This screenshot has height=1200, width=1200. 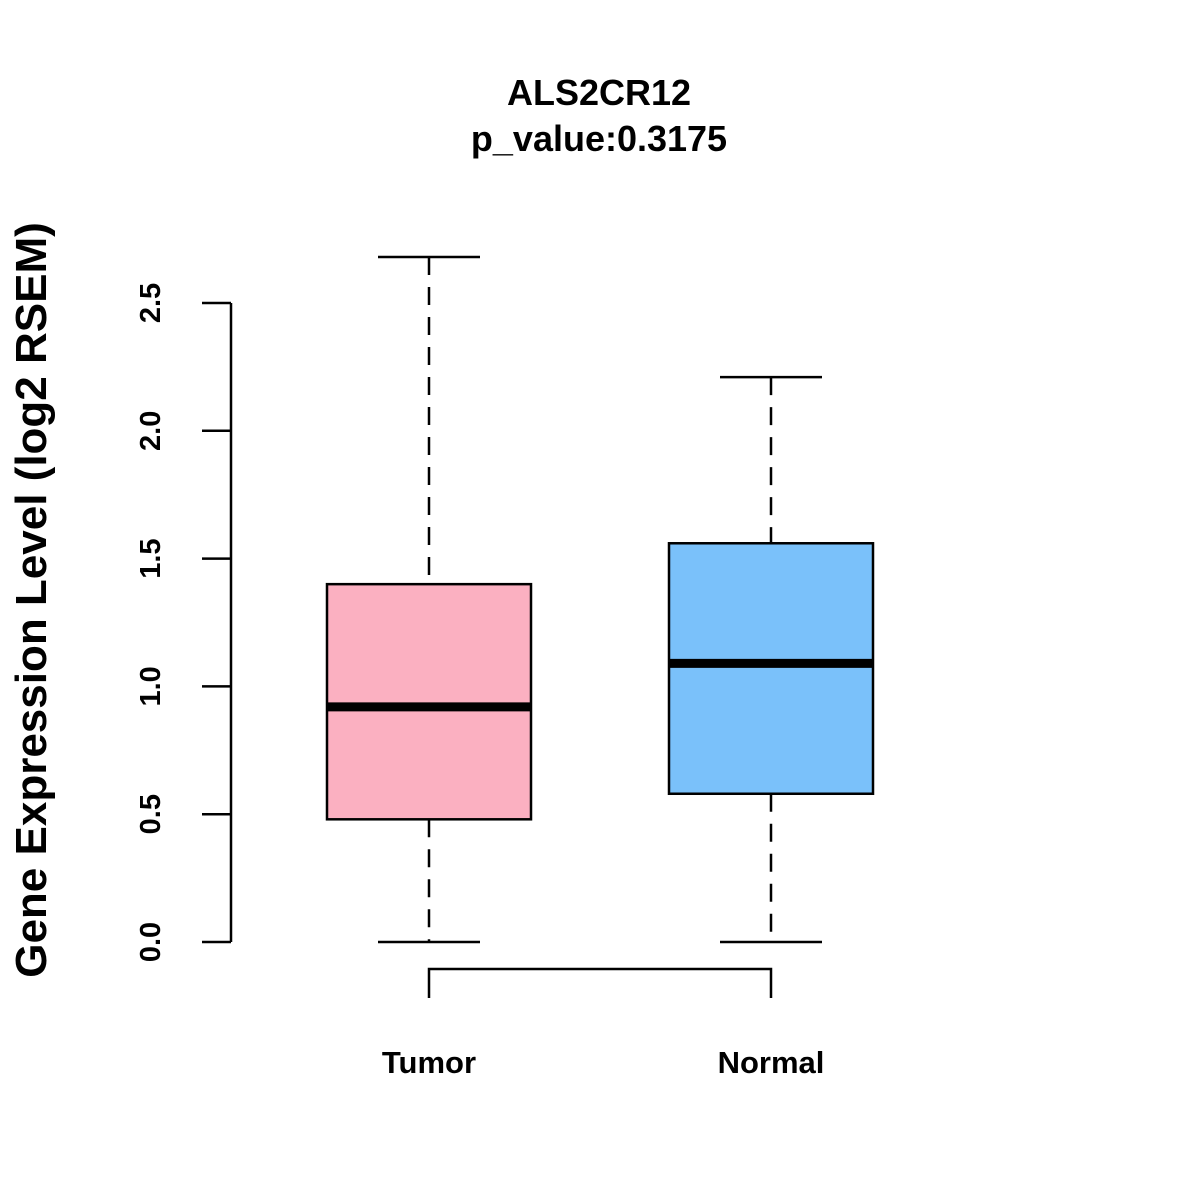 I want to click on box-tumor, so click(x=429, y=599).